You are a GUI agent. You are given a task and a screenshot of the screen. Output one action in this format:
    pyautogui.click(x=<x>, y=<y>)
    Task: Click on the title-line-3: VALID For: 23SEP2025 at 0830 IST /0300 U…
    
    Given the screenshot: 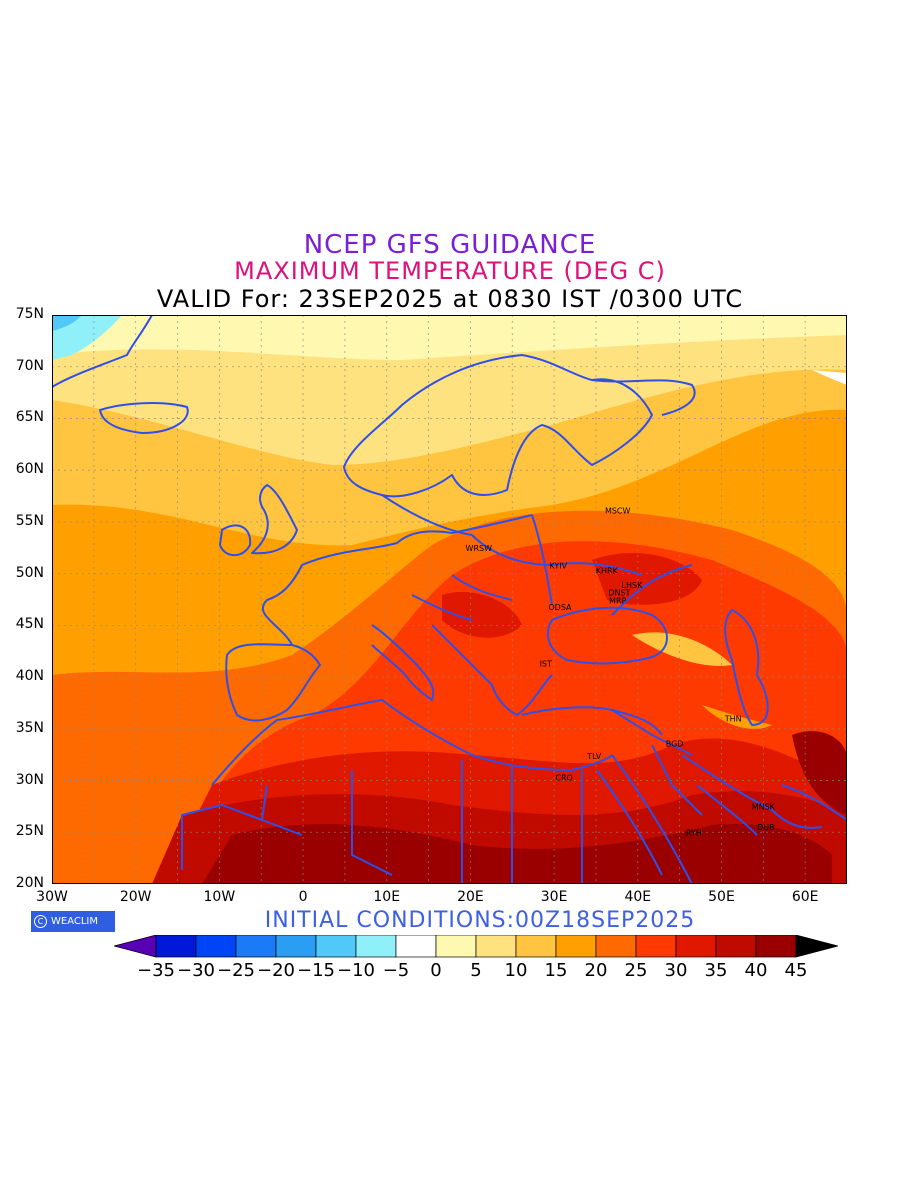 What is the action you would take?
    pyautogui.click(x=450, y=299)
    